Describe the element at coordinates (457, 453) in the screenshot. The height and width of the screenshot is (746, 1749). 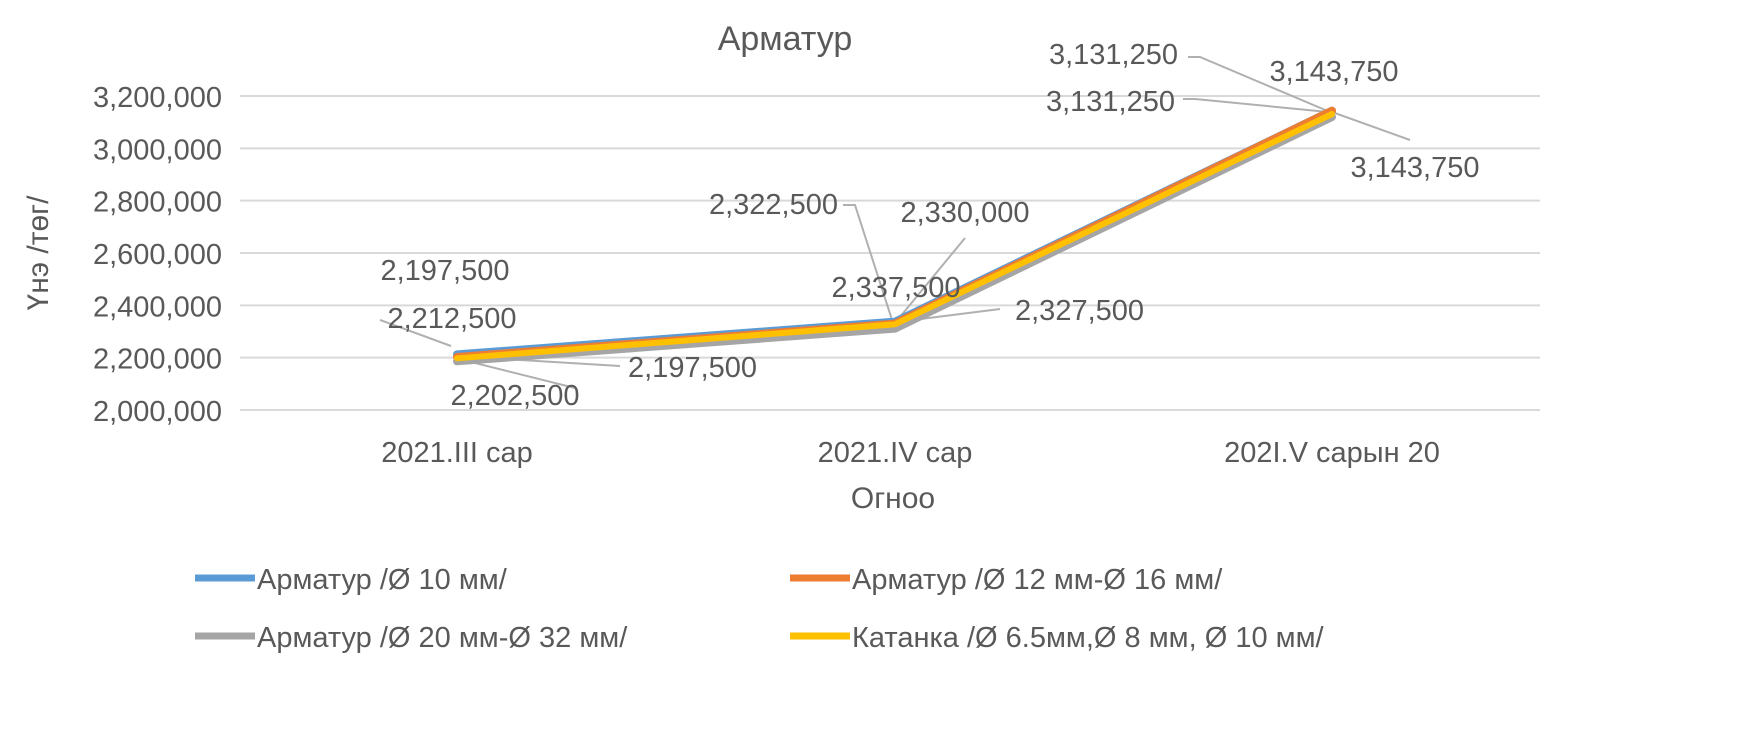
I see `x-tick-label: 2021.III сар` at that location.